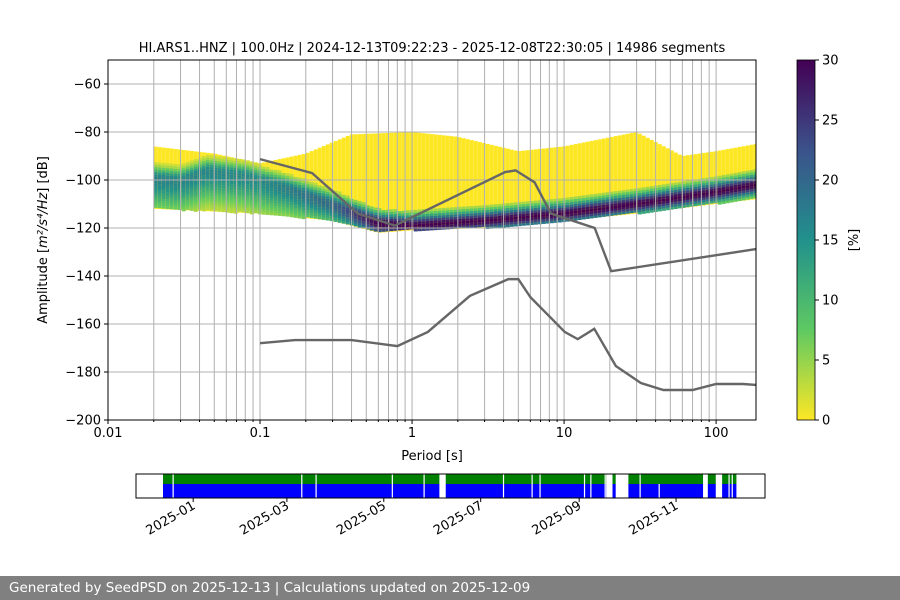 The height and width of the screenshot is (600, 900). I want to click on x-tick-label: 10, so click(564, 433).